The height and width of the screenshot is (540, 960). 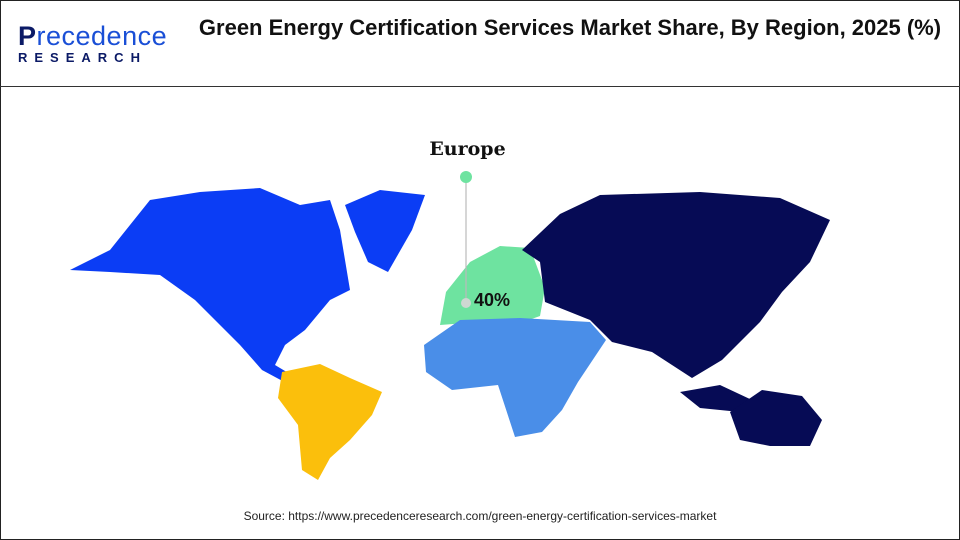 I want to click on logo-text: recedence, so click(x=102, y=36).